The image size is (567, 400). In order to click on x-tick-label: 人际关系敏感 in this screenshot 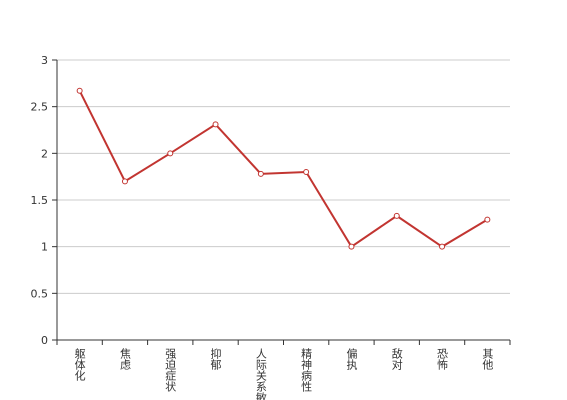, I will do `click(260, 374)`.